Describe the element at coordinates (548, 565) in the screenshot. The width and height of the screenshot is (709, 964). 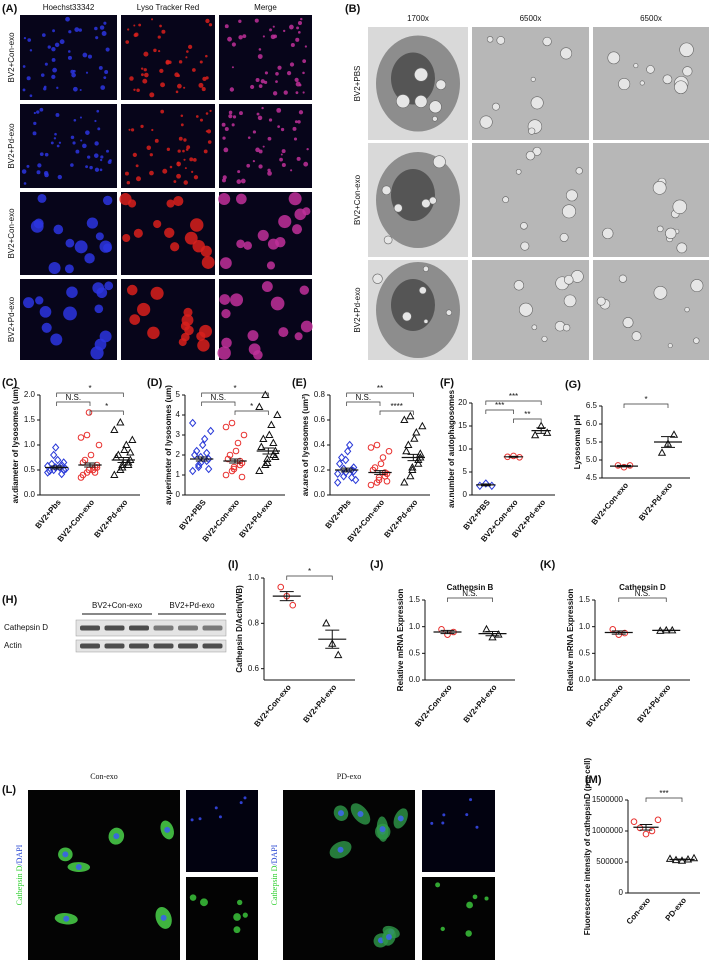
I see `panel-label: (K)` at that location.